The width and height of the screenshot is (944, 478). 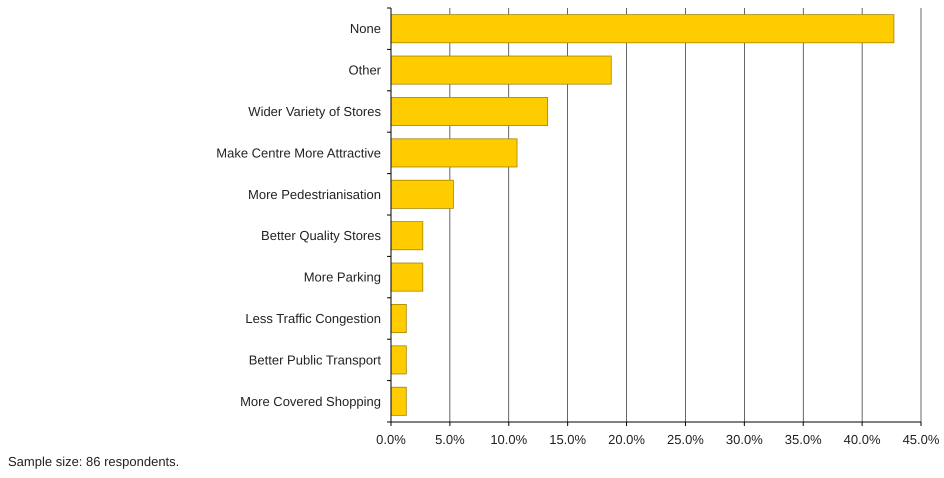 I want to click on y-tick-label: Make Centre More Attractive, so click(x=298, y=152).